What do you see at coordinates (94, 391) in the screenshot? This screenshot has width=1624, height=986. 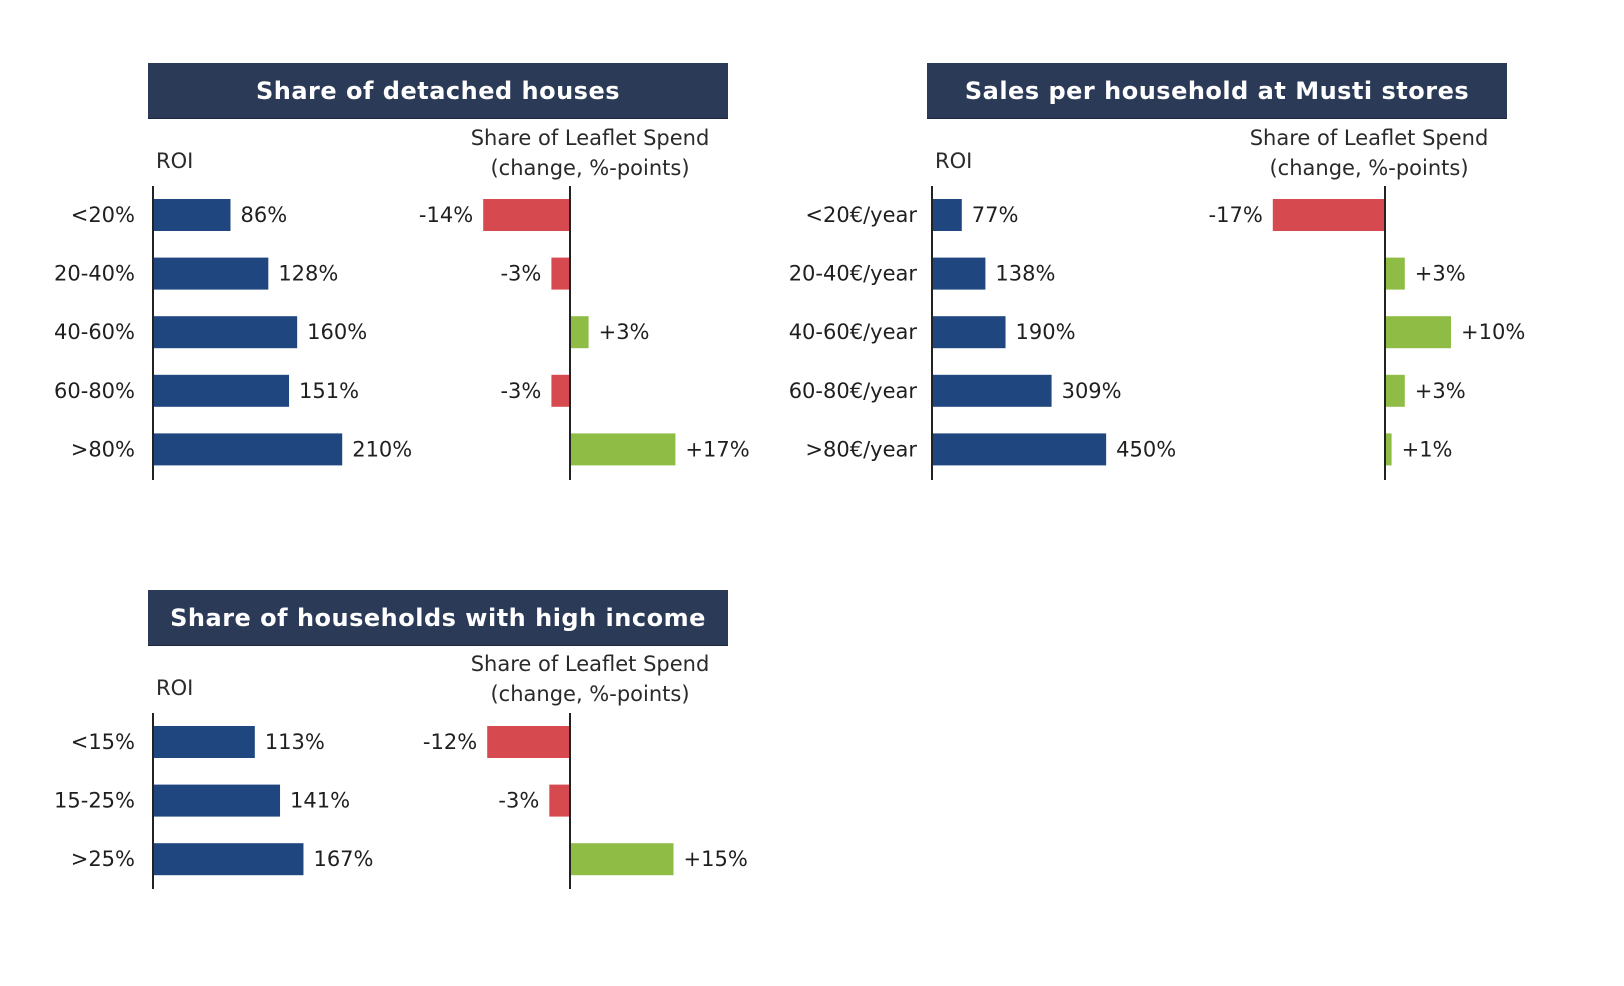 I see `category-label: 60-80%` at bounding box center [94, 391].